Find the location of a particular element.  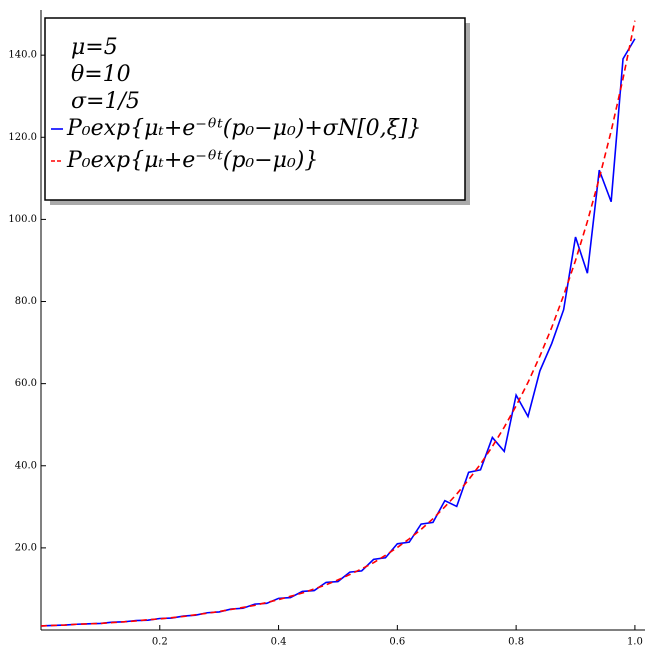

y-tick-label: 40.0 is located at coordinates (26, 465).